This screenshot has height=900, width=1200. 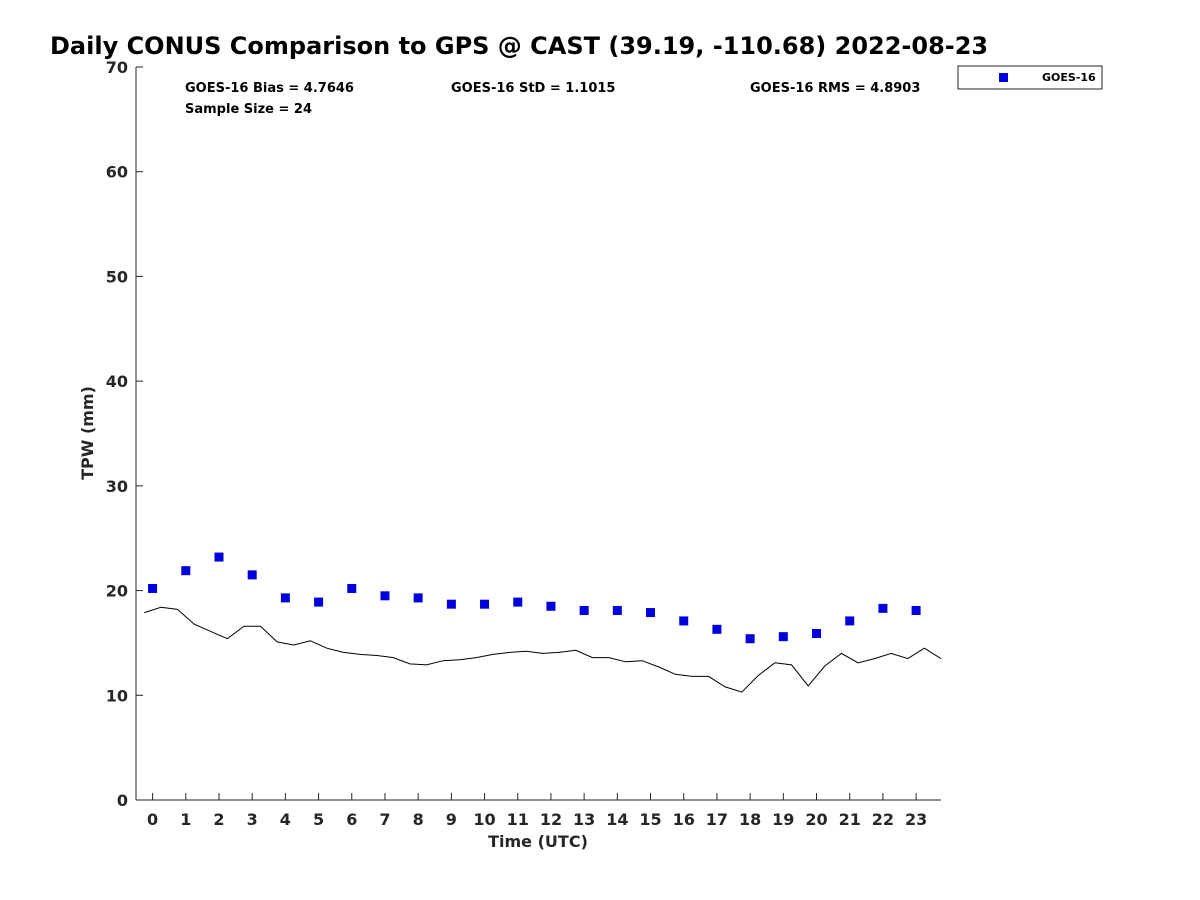 What do you see at coordinates (750, 819) in the screenshot?
I see `x-tick-label: 18` at bounding box center [750, 819].